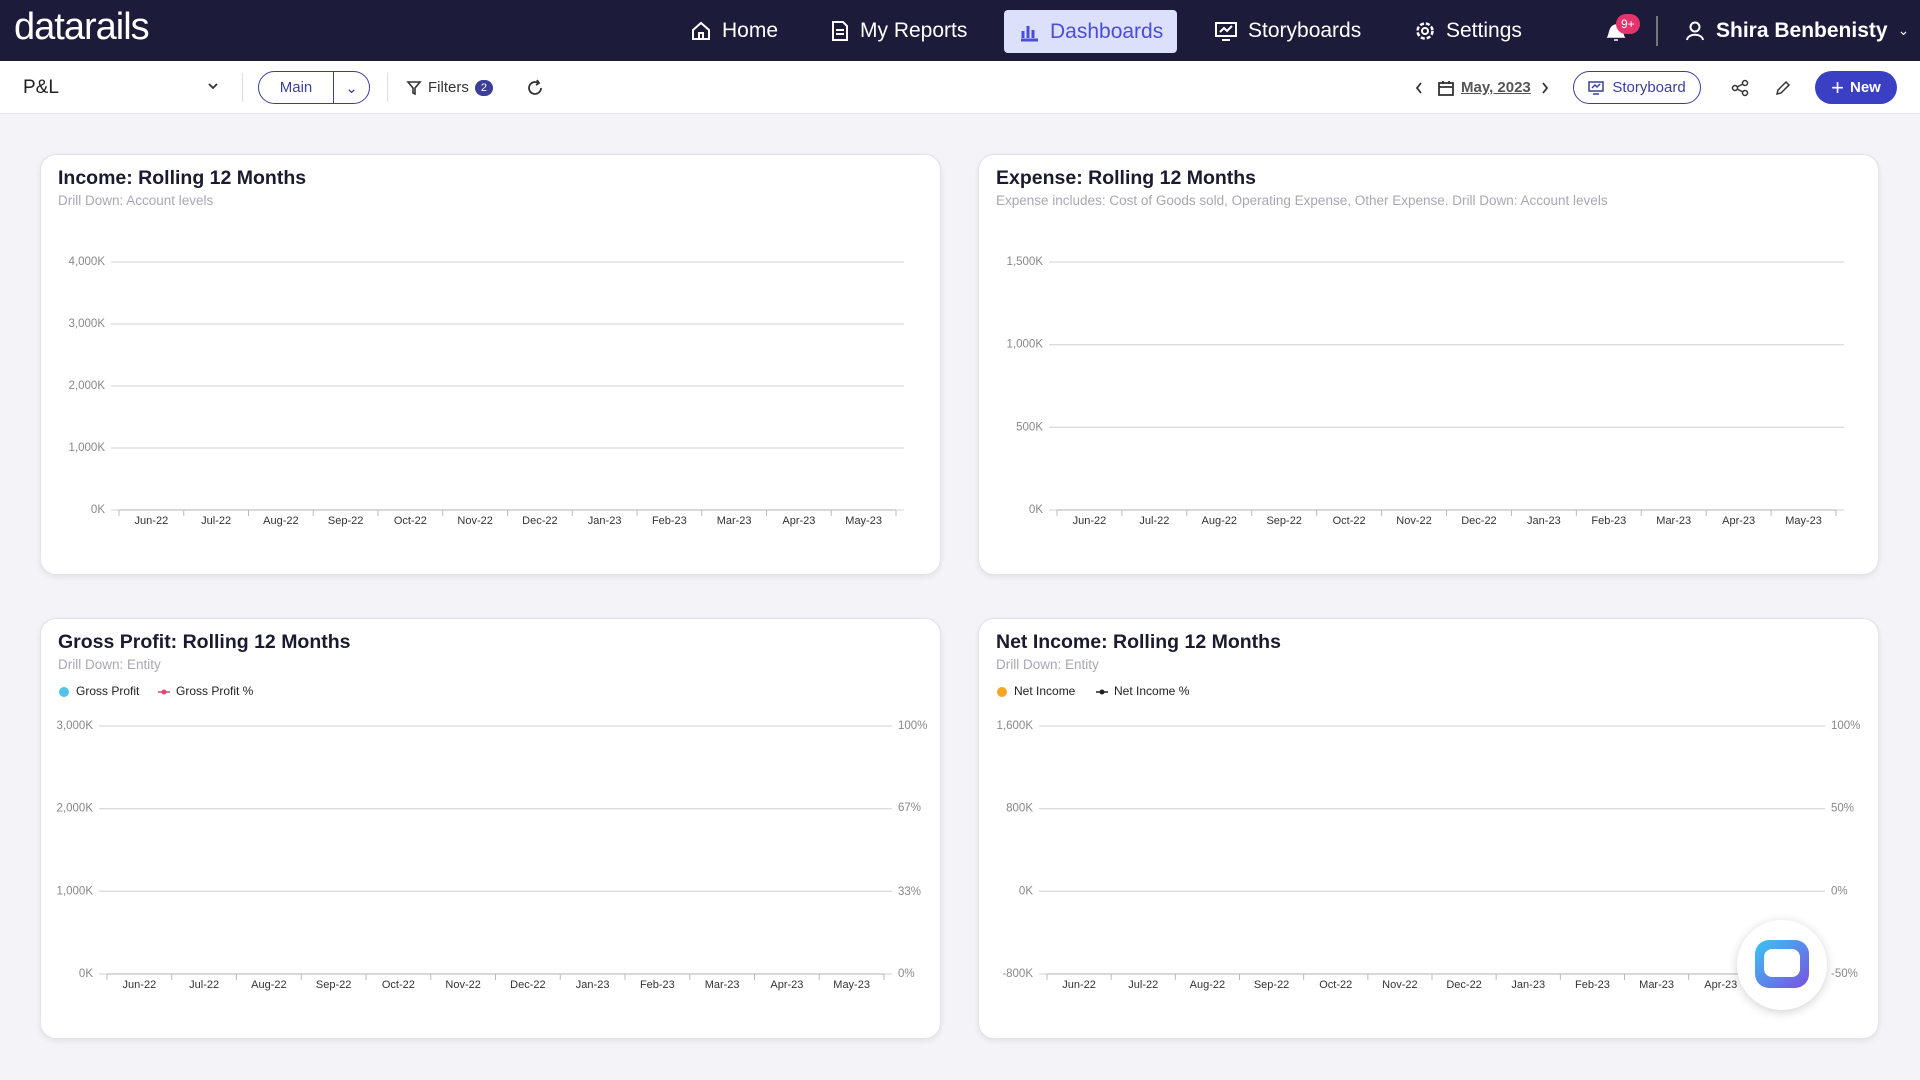 The image size is (1920, 1080). Describe the element at coordinates (1845, 726) in the screenshot. I see `y2-tick-label: 100%` at that location.